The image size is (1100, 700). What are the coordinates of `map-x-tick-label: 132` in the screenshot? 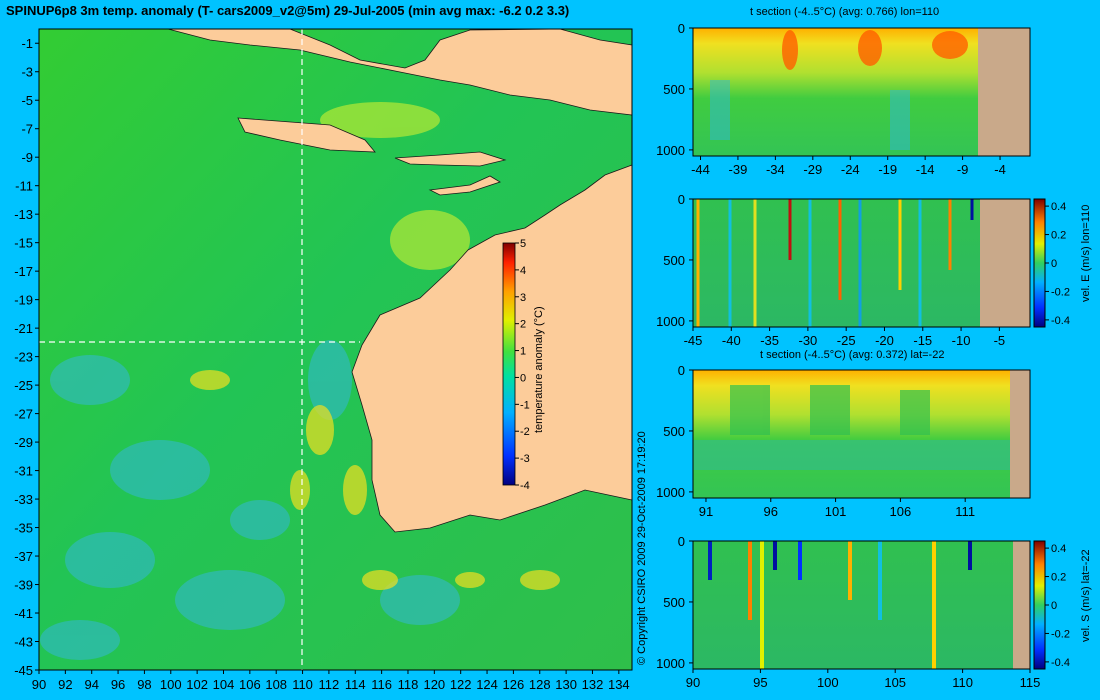 It's located at (593, 684).